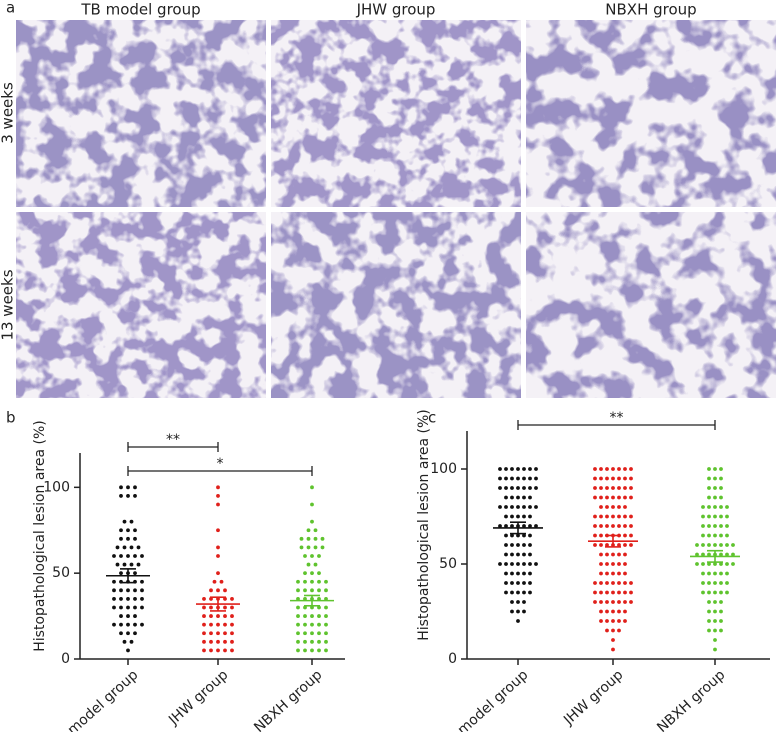 This screenshot has width=778, height=732. I want to click on y-tick-label: 0, so click(65, 659).